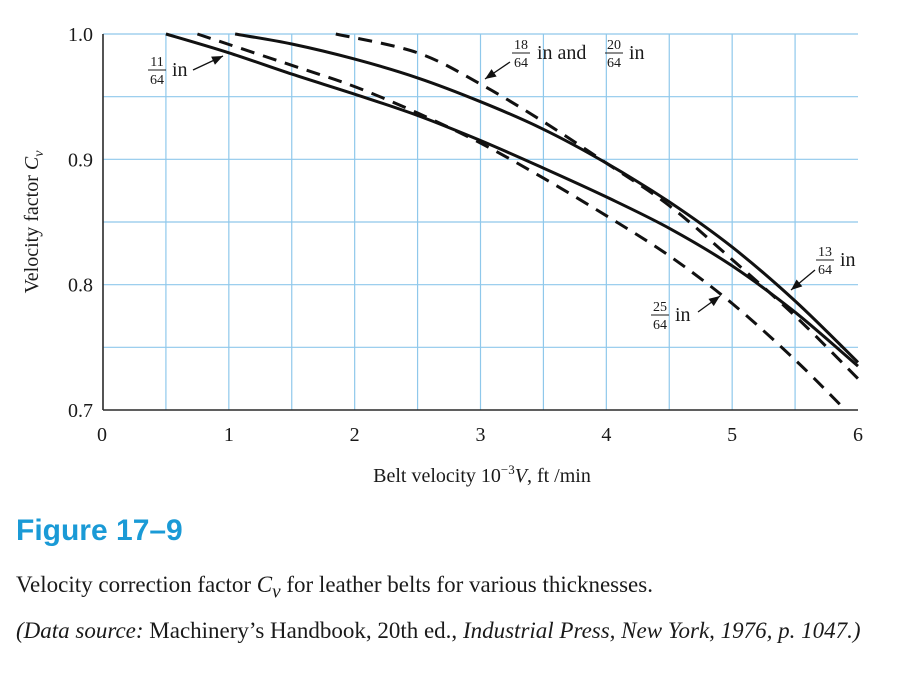 The image size is (904, 692). What do you see at coordinates (614, 45) in the screenshot?
I see `fraction-numerator: 20` at bounding box center [614, 45].